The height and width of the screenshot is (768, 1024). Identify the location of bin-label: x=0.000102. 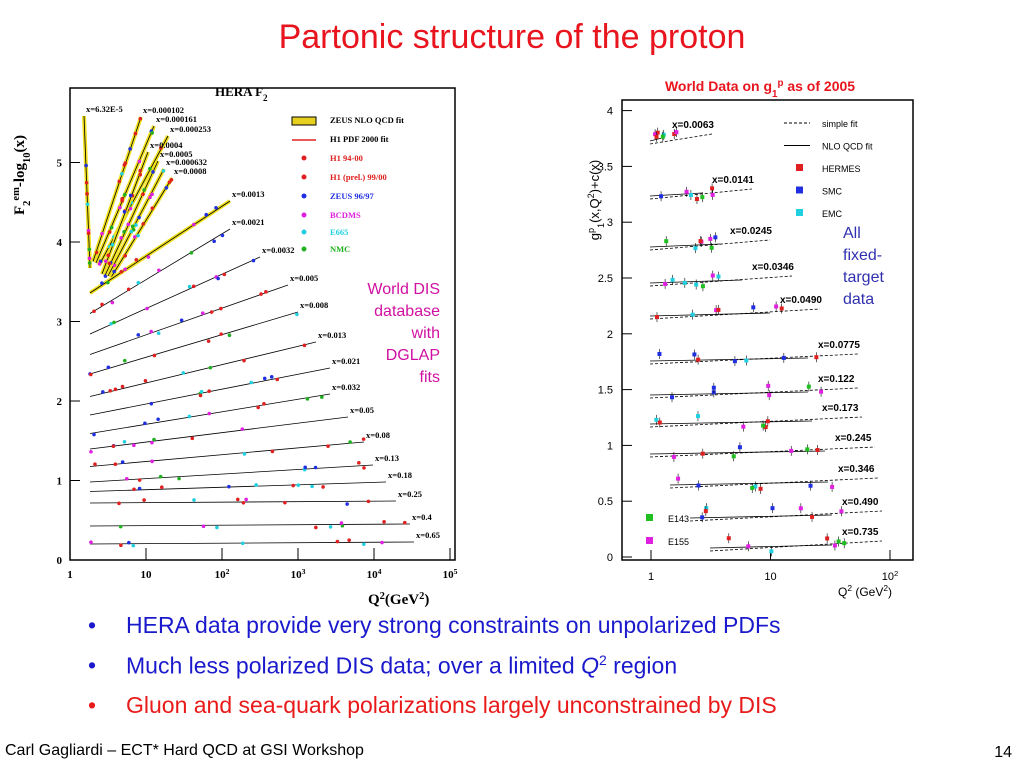
(163, 110).